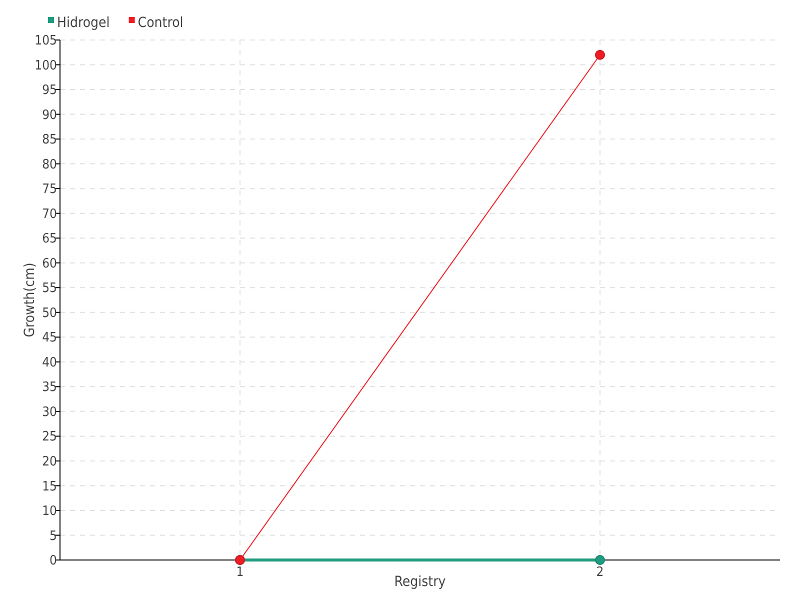 The width and height of the screenshot is (800, 600). I want to click on y-tick-label: 55, so click(49, 288).